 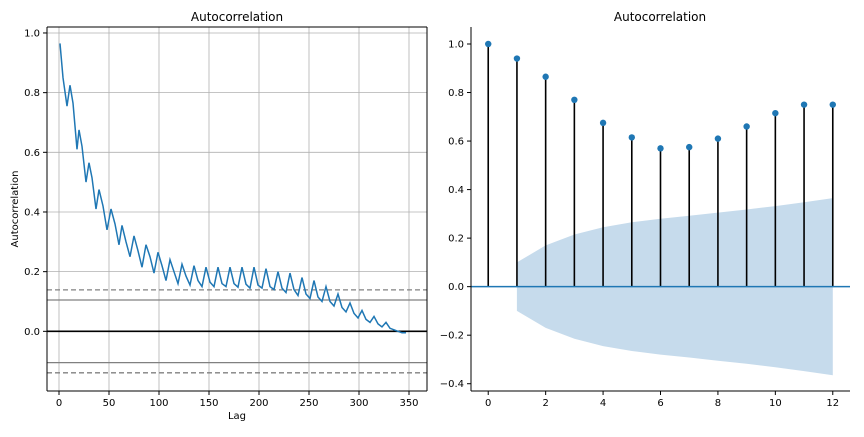 I want to click on right-y-tick-label: 1.0, so click(x=456, y=44).